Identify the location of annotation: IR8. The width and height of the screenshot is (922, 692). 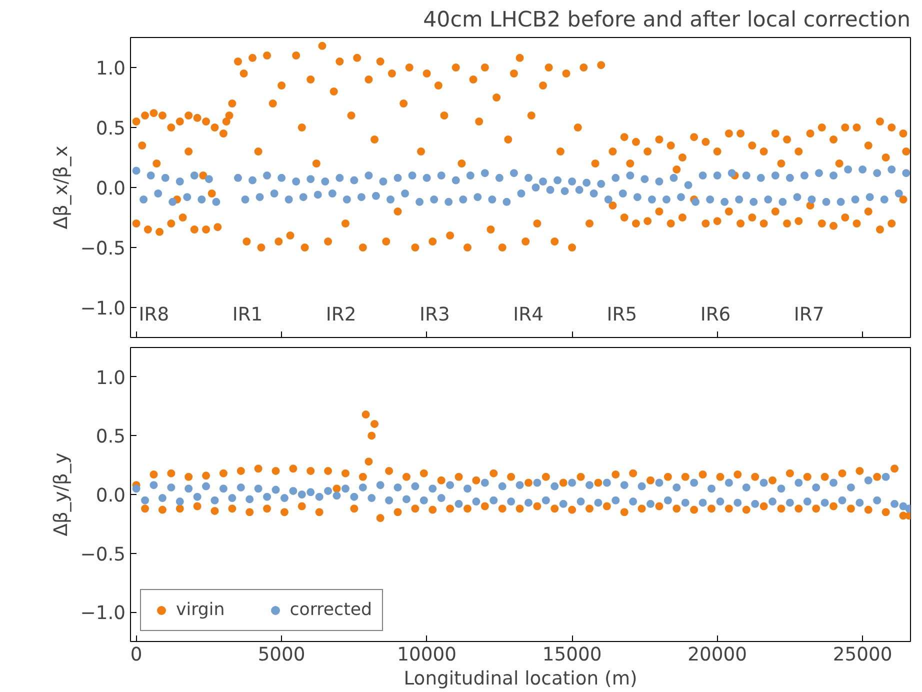
(154, 315).